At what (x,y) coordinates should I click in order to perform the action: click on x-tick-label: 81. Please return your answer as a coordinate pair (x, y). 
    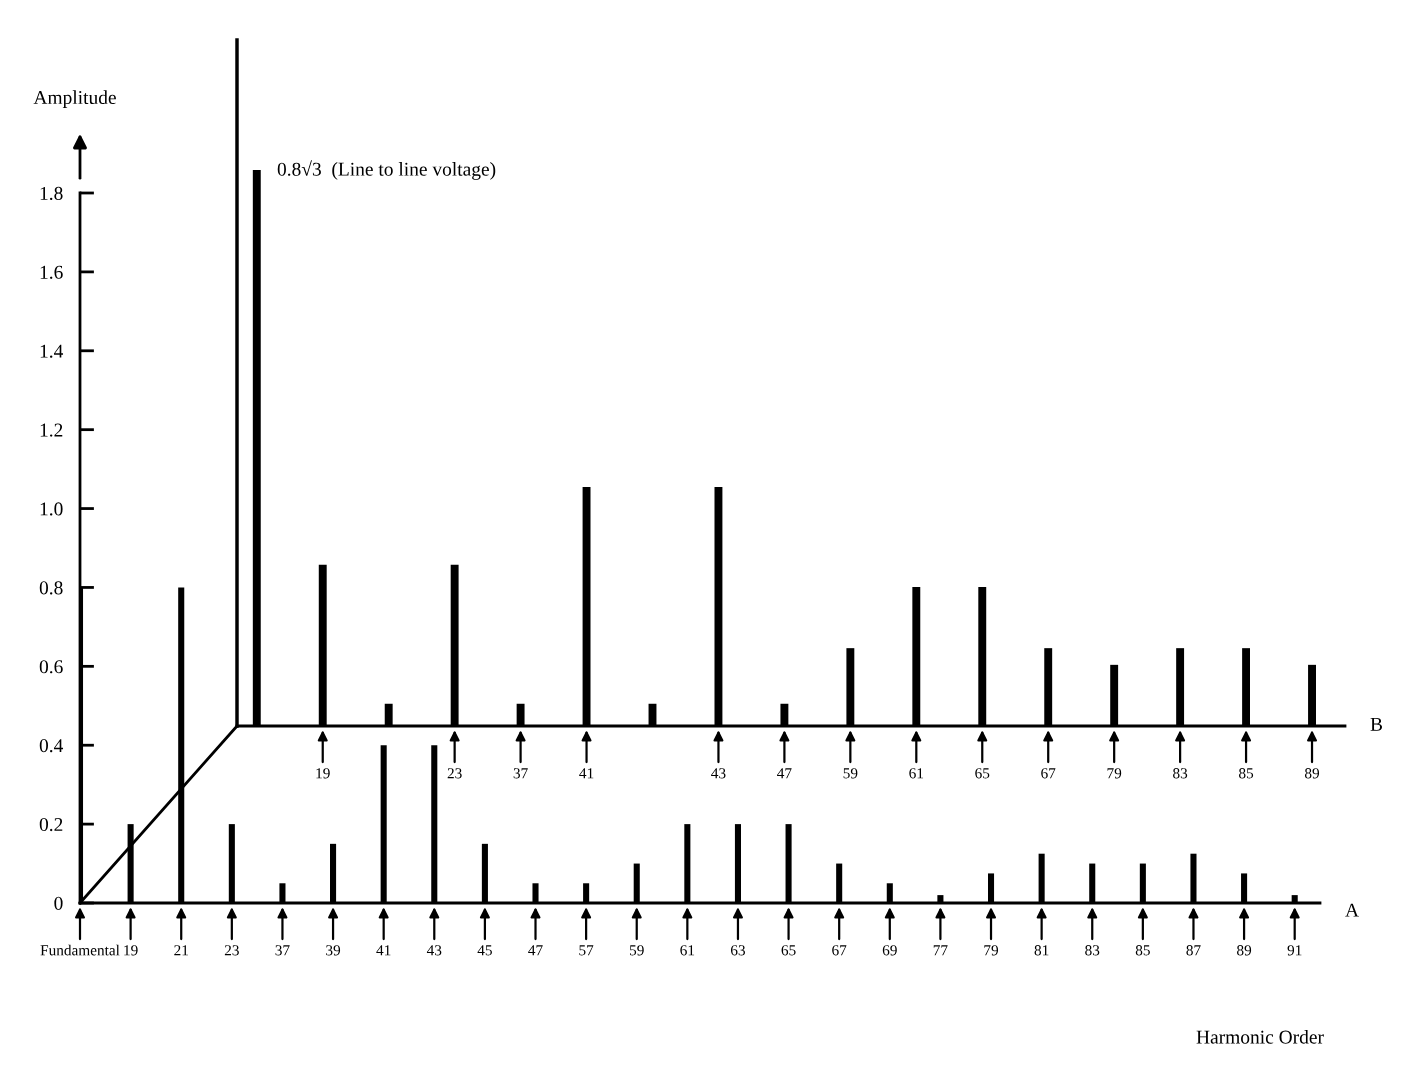
    Looking at the image, I should click on (1041, 950).